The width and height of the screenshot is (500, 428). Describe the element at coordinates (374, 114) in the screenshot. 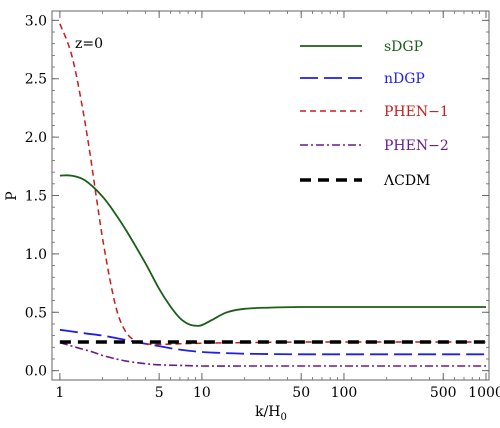

I see `legend: sDGP nDGP PHEN−1 PHEN−2 ΛCDM` at that location.